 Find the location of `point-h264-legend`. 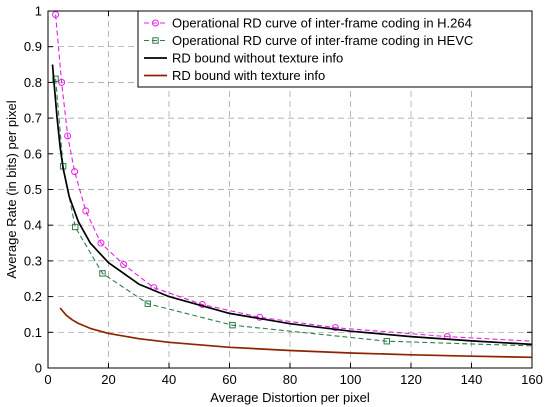

point-h264-legend is located at coordinates (155, 23).